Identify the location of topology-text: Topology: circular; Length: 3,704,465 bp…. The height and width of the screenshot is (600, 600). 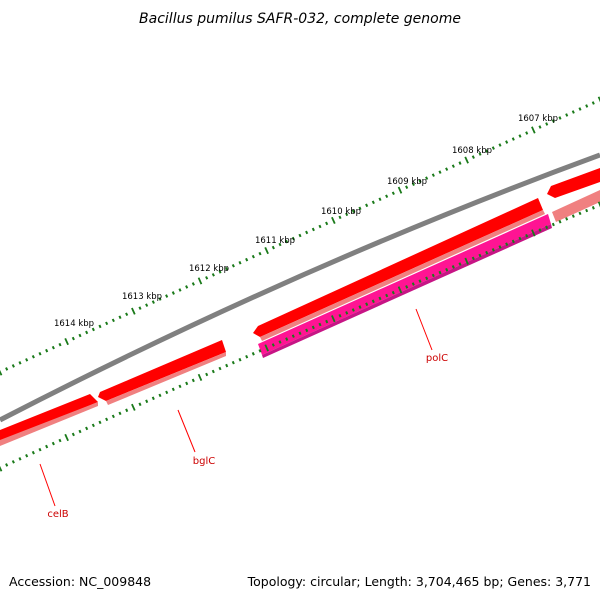
(419, 581).